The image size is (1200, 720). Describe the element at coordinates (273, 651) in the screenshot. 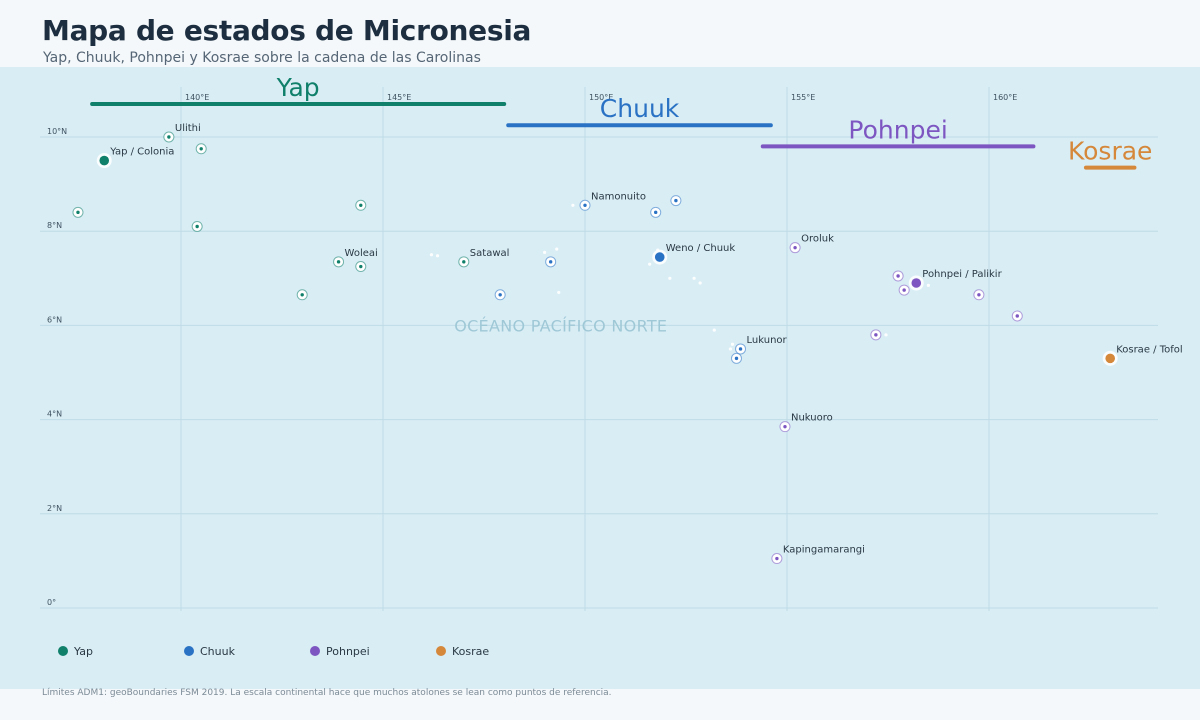

I see `legend: Yap Chuuk Pohnpei Kosrae` at that location.